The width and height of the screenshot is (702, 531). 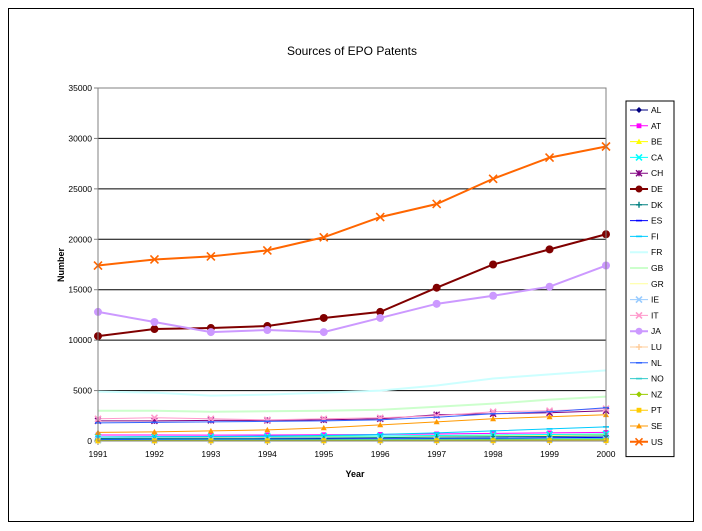 I want to click on legend-item: FI, so click(x=644, y=236).